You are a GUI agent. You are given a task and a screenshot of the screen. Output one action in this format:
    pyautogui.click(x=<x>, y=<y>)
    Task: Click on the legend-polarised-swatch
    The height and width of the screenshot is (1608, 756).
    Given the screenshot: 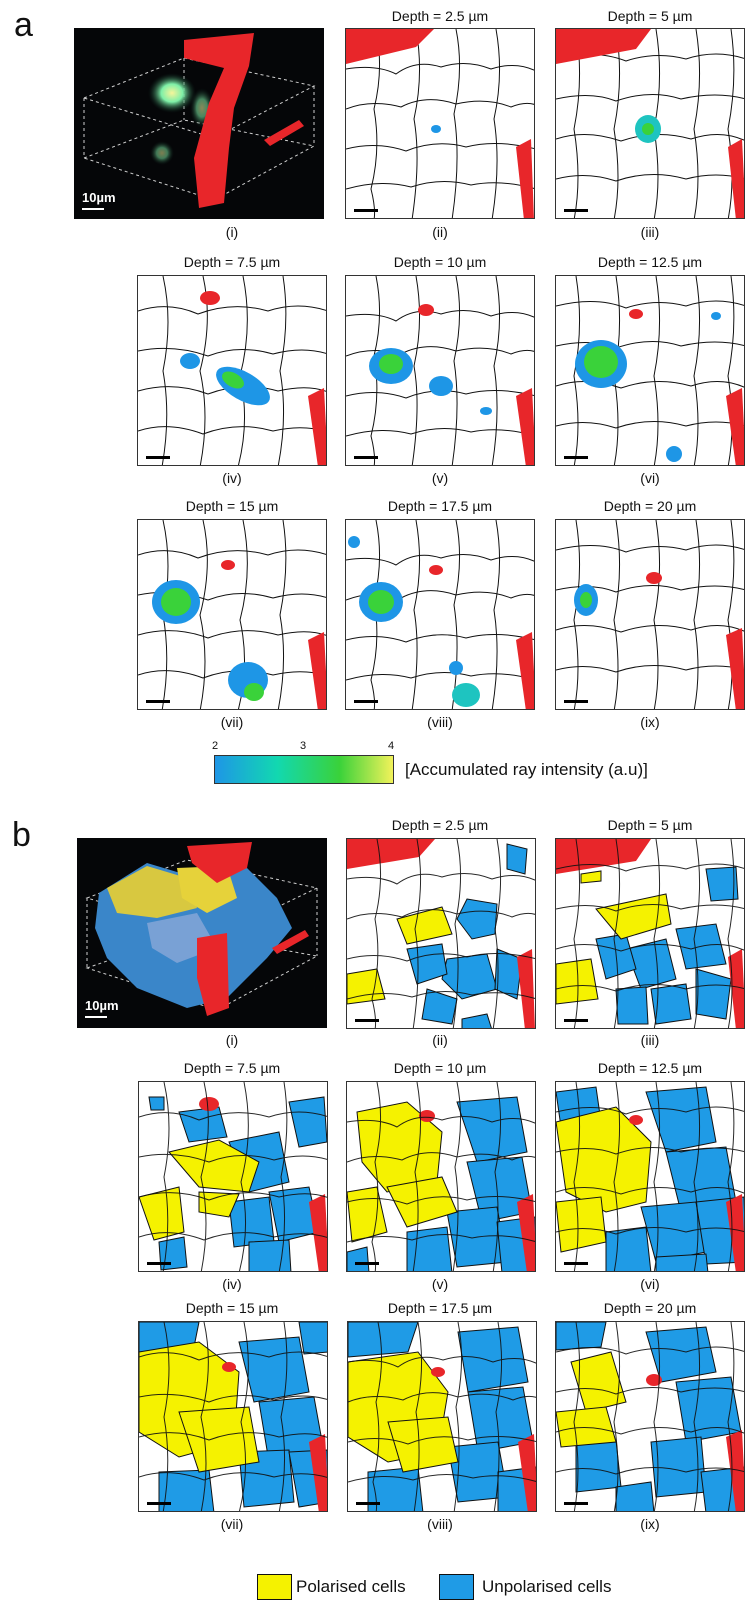 What is the action you would take?
    pyautogui.click(x=274, y=1587)
    